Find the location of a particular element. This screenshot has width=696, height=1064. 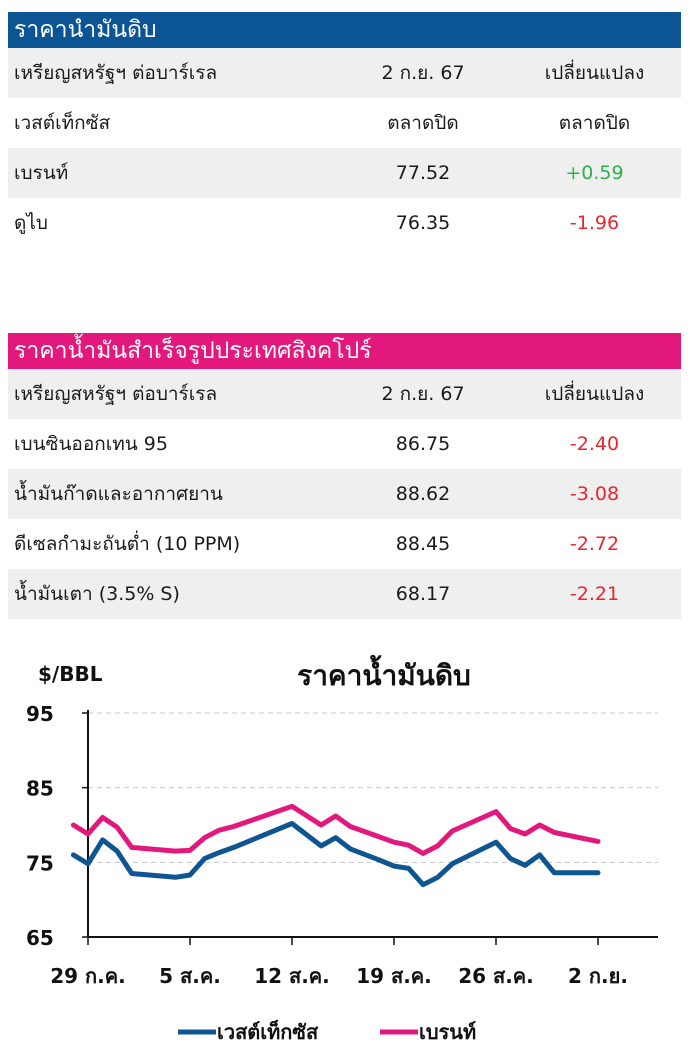

x-tick-label: 19 ส.ค. is located at coordinates (394, 976).